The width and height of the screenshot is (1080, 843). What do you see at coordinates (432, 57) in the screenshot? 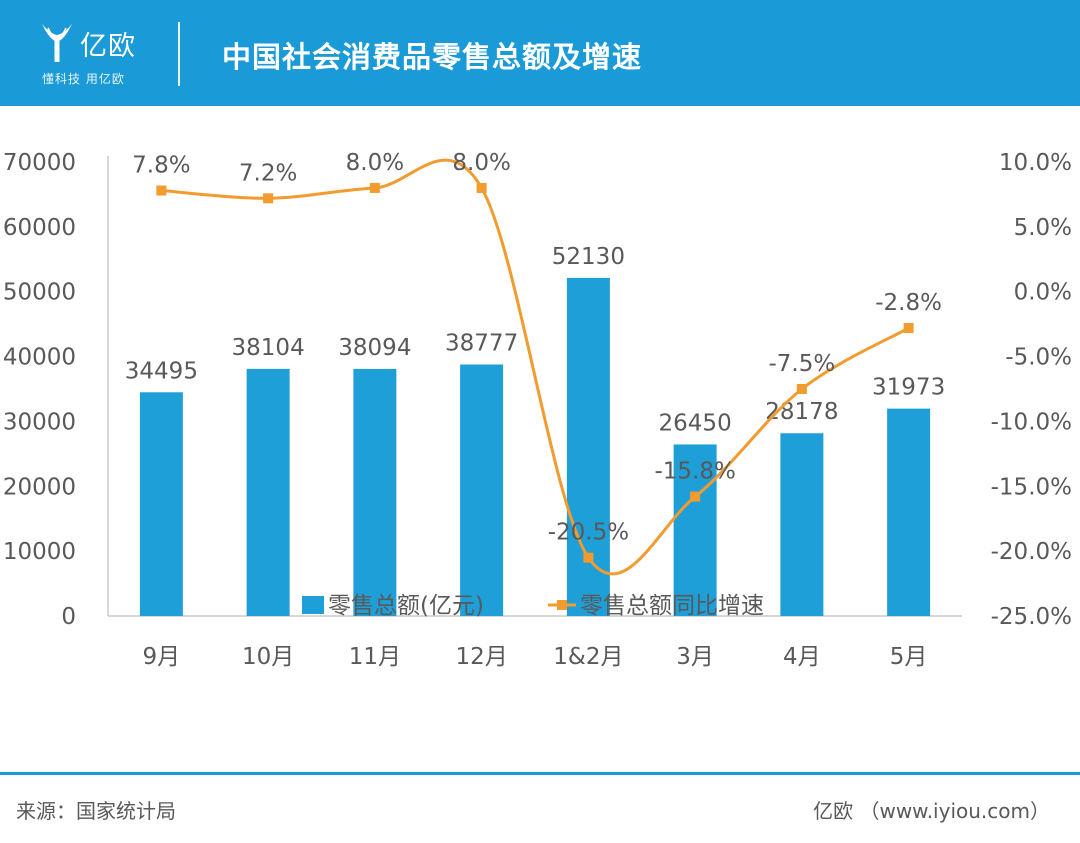
I see `page-title: 中国社会消费品零售总额及增速` at bounding box center [432, 57].